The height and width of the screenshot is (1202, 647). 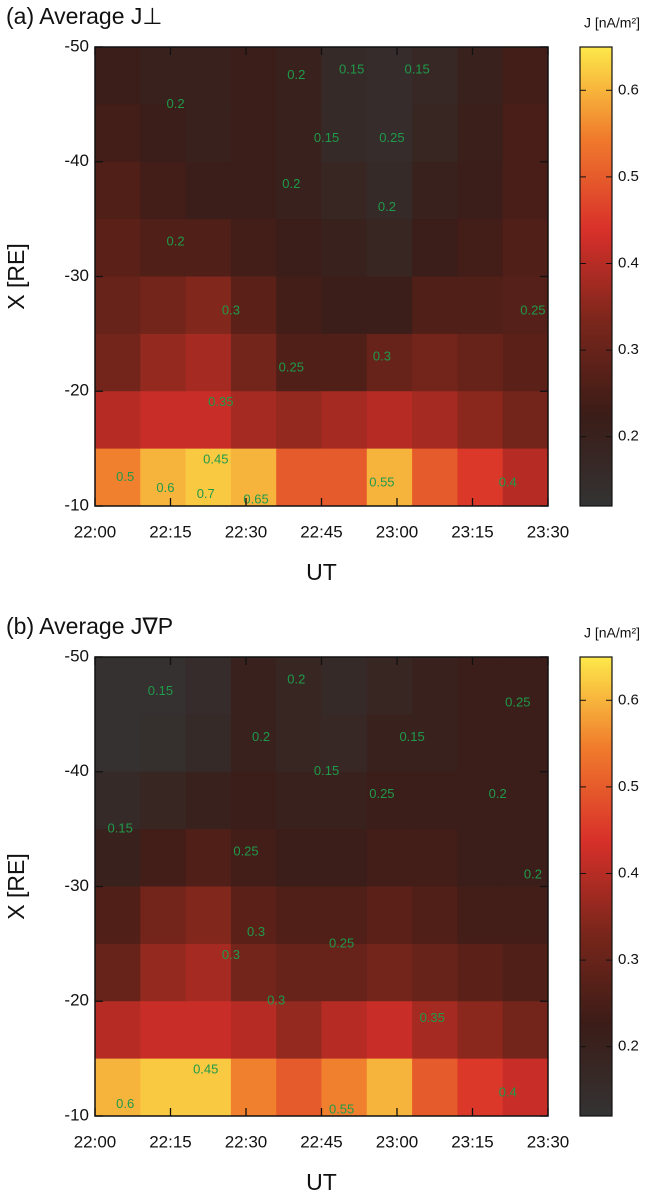 I want to click on panel-title: (a) Average J⊥, so click(x=84, y=16).